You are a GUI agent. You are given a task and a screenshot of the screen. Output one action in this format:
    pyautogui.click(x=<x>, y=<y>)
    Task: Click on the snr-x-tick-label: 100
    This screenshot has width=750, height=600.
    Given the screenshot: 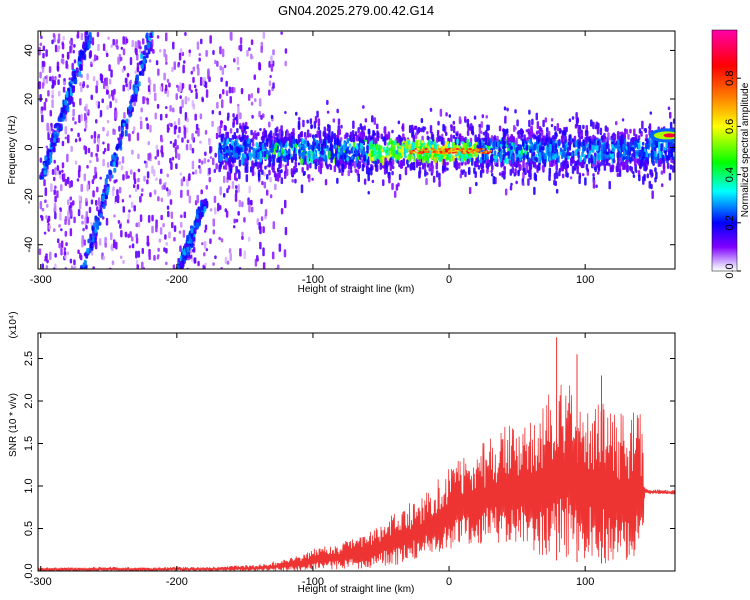 What is the action you would take?
    pyautogui.click(x=585, y=582)
    